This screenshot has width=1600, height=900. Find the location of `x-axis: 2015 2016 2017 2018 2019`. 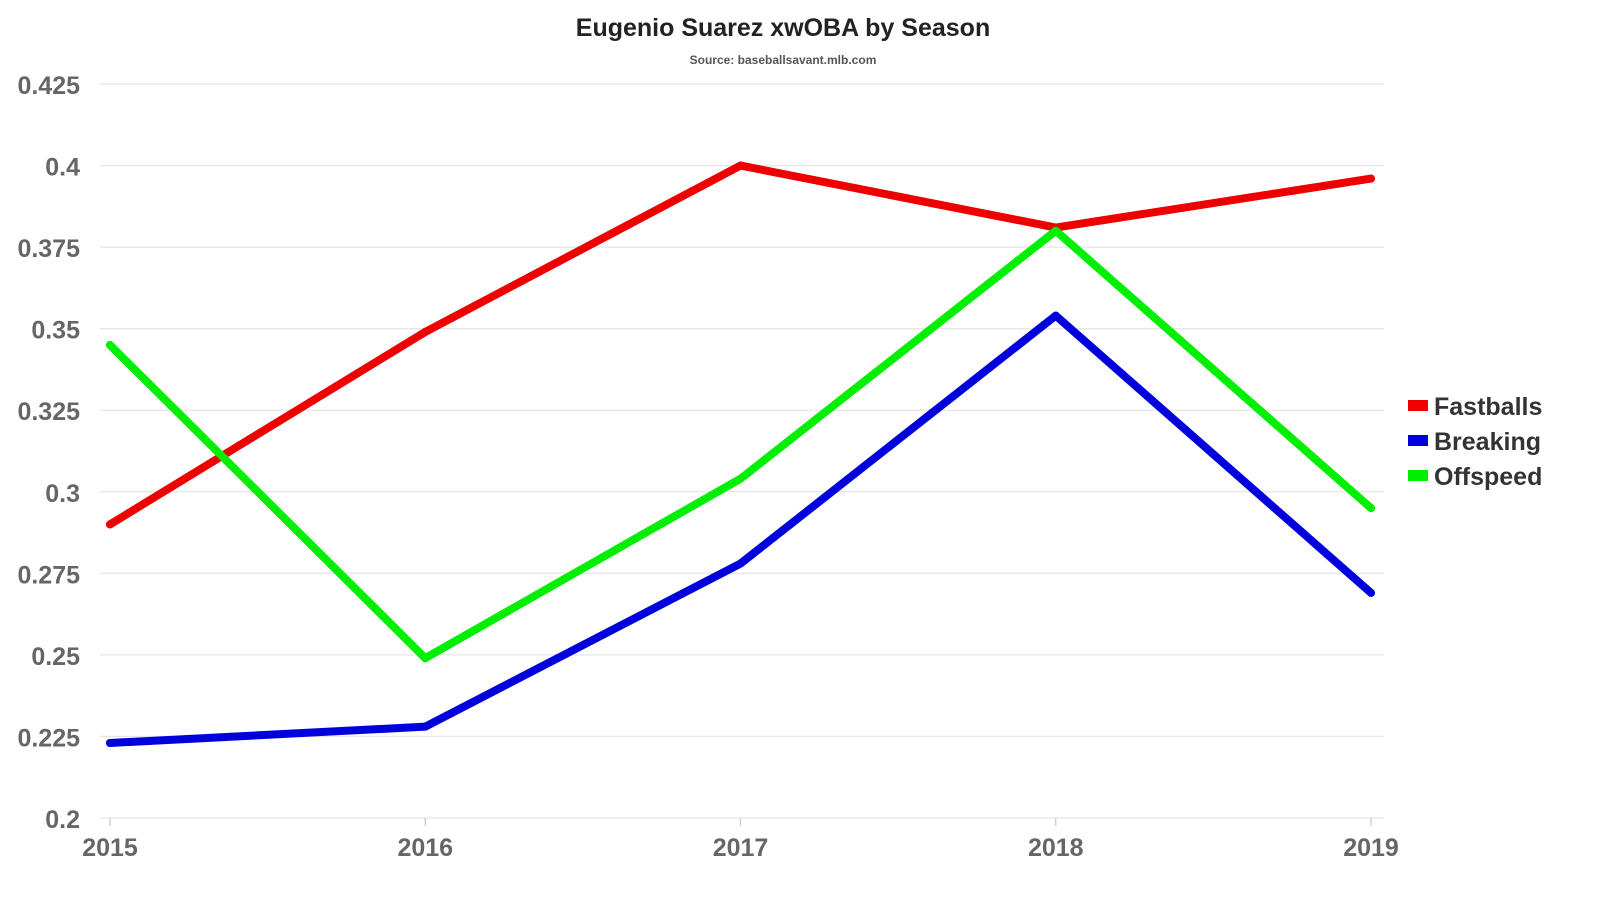

x-axis: 2015 2016 2017 2018 2019 is located at coordinates (740, 840).